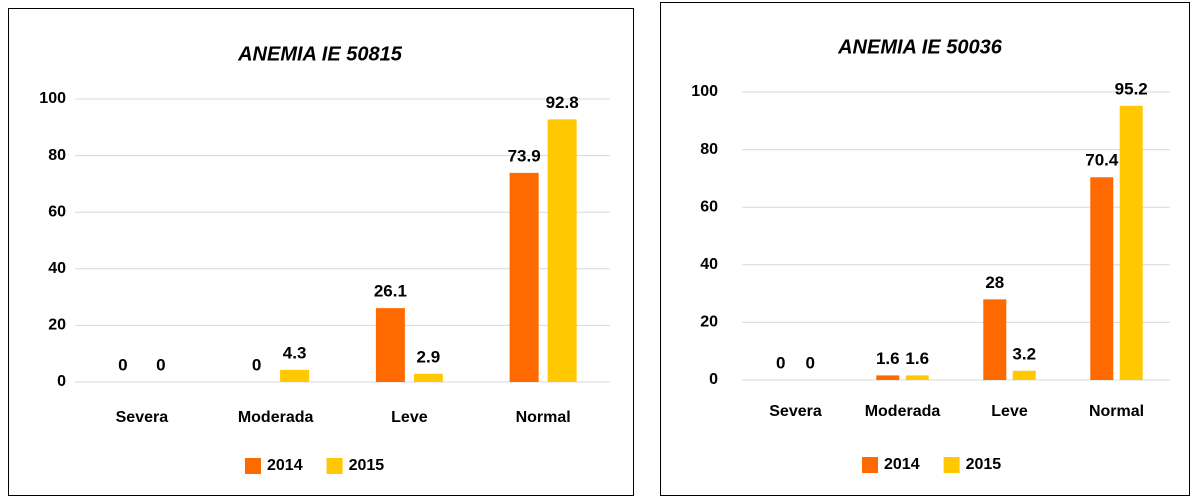 This screenshot has height=499, width=1194. What do you see at coordinates (994, 282) in the screenshot?
I see `data-label: 28` at bounding box center [994, 282].